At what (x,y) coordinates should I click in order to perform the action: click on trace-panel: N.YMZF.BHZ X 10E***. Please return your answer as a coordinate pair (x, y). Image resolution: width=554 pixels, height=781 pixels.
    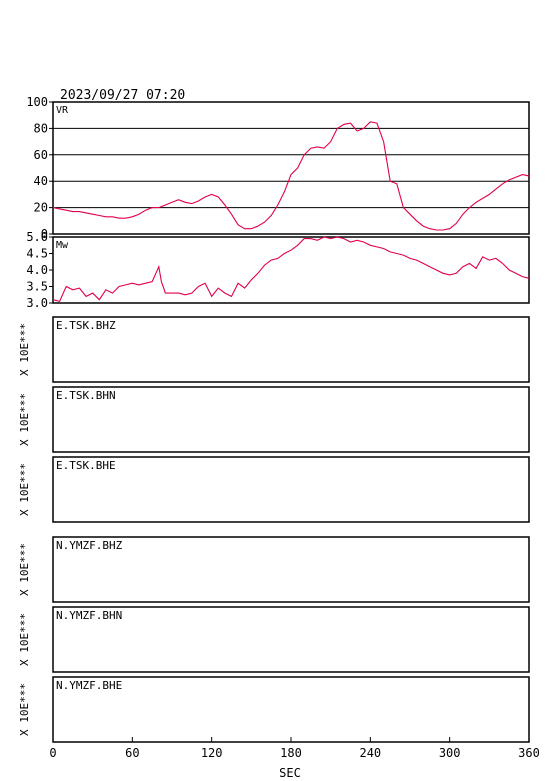
    Looking at the image, I should click on (274, 569).